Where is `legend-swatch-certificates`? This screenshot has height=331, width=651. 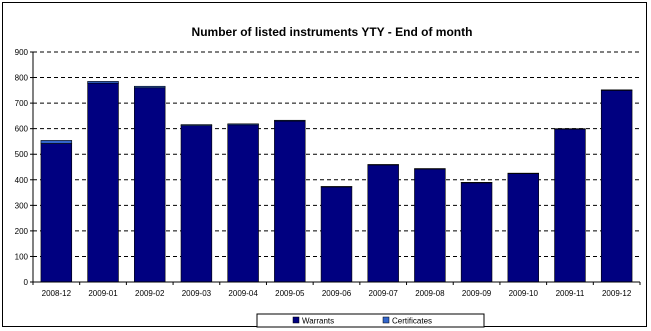
legend-swatch-certificates is located at coordinates (386, 320).